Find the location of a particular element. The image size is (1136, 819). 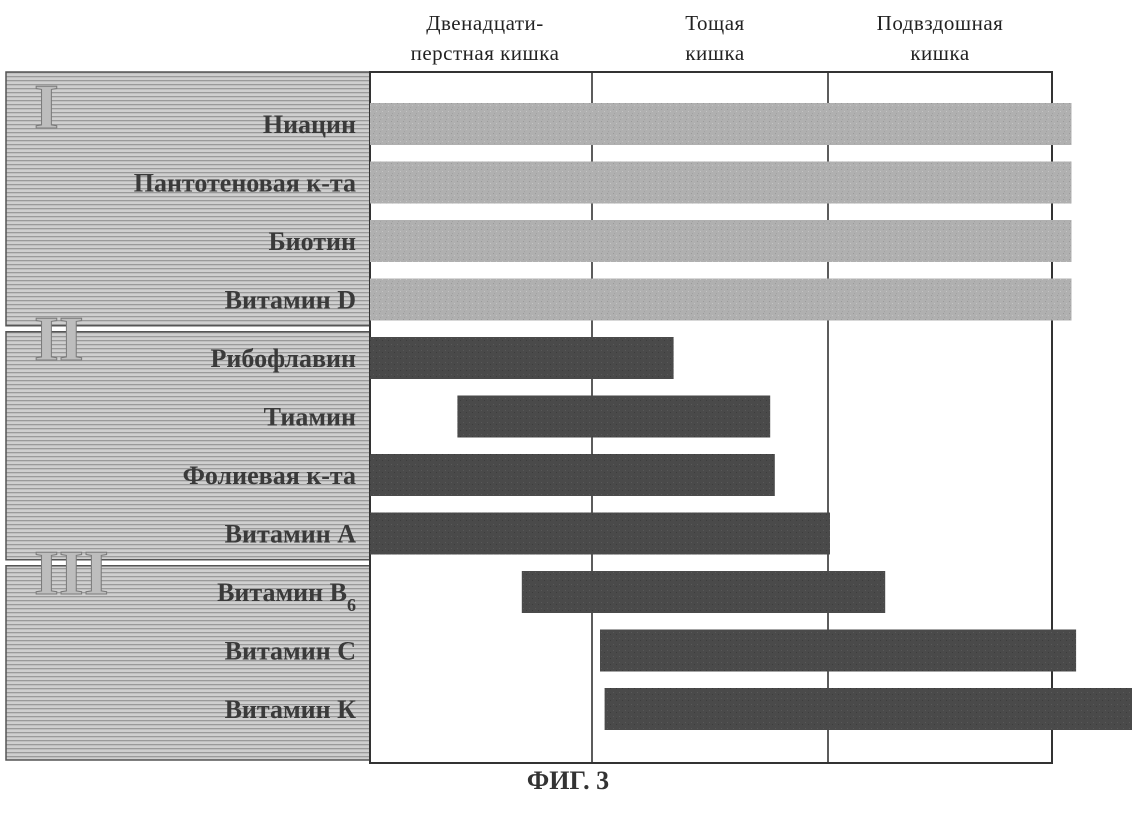

group-label-II: II is located at coordinates (59, 338).